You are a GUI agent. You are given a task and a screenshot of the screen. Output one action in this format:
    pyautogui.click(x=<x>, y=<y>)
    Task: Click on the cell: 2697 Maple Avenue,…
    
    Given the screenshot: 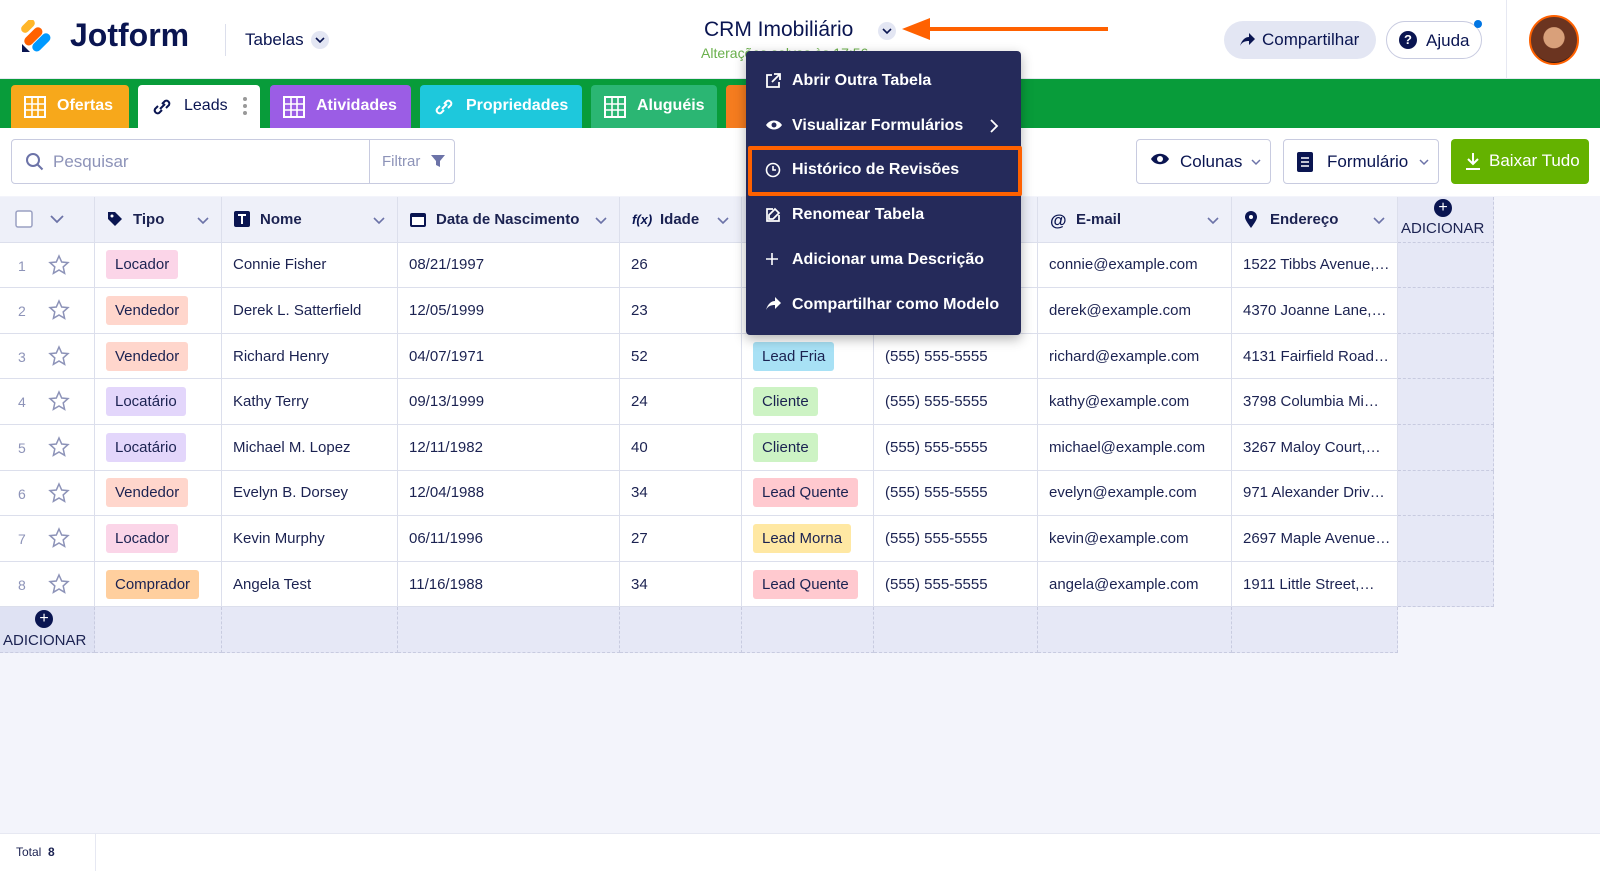 What is the action you would take?
    pyautogui.click(x=1315, y=539)
    